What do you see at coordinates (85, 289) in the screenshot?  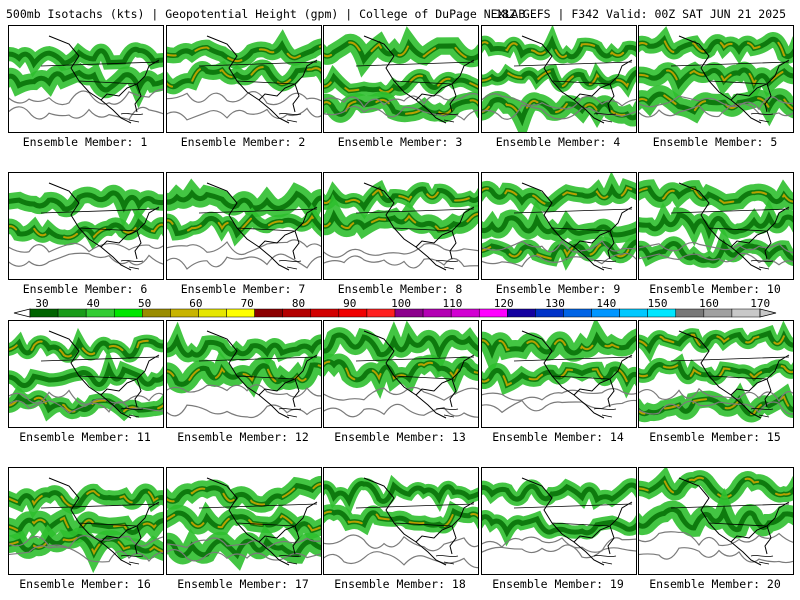 I see `ensemble-member-label: Ensemble Member: 6` at bounding box center [85, 289].